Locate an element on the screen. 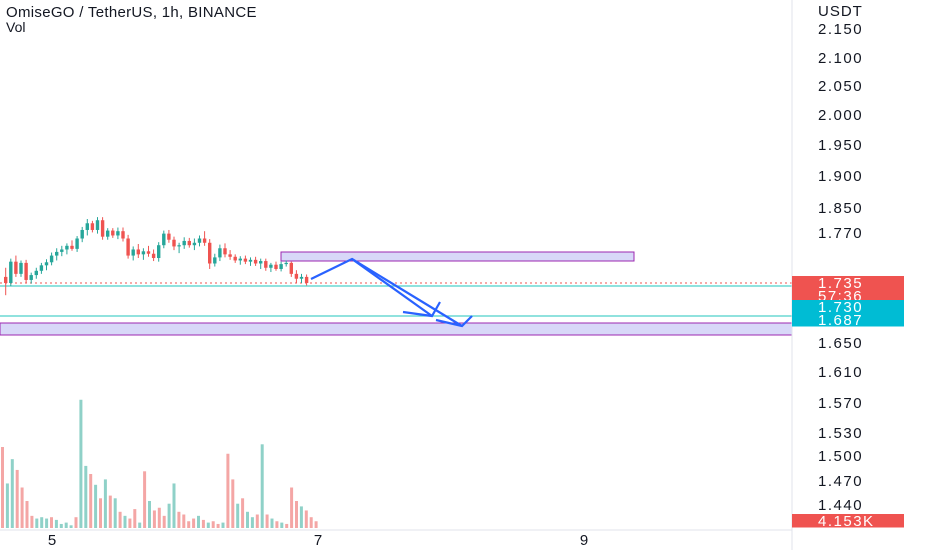 Image resolution: width=932 pixels, height=555 pixels. support-zone is located at coordinates (396, 329).